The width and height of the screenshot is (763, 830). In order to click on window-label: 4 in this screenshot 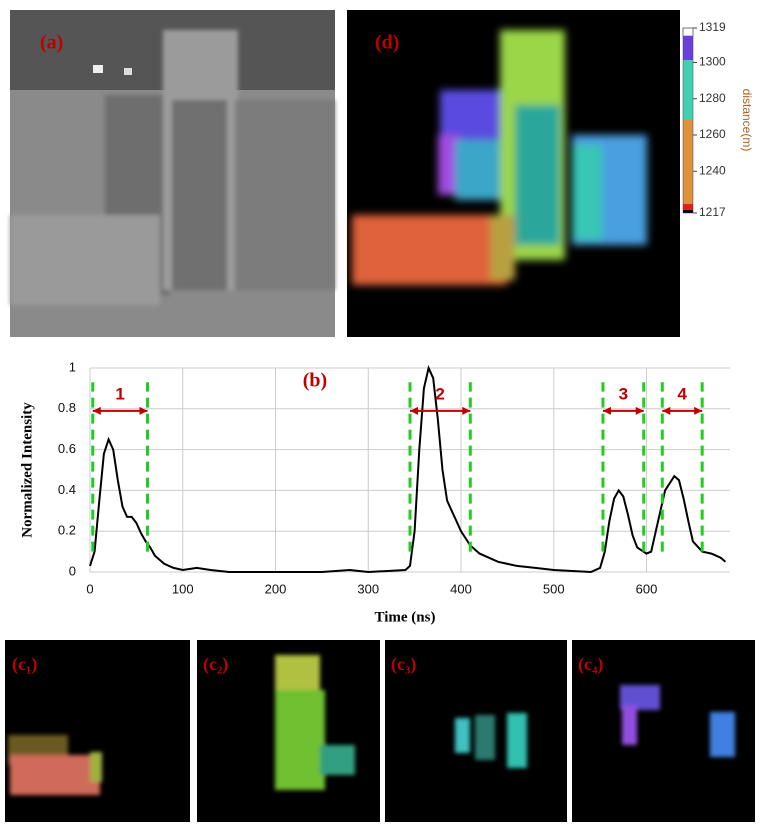, I will do `click(682, 393)`.